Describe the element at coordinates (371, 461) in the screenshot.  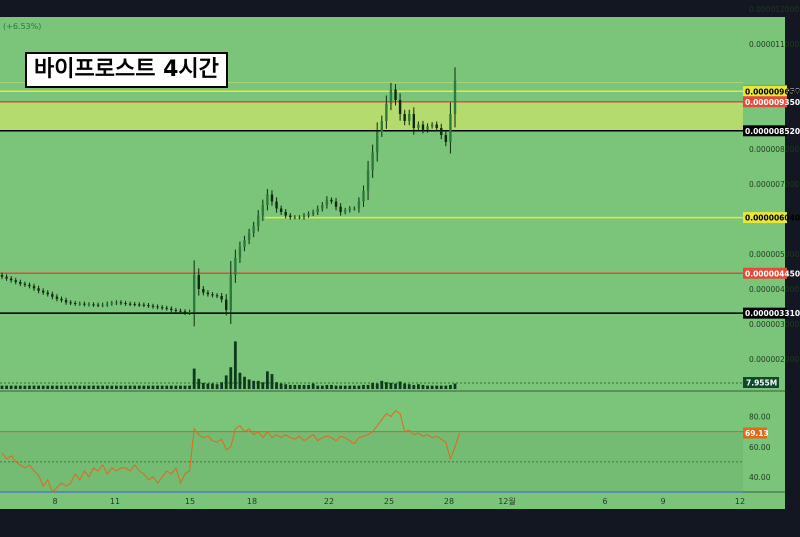
I see `rsi-band` at that location.